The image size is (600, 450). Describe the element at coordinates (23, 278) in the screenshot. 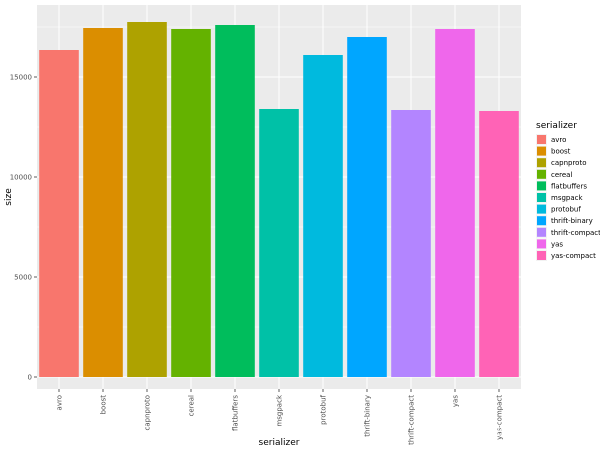

I see `y-tick-label: 5000` at that location.